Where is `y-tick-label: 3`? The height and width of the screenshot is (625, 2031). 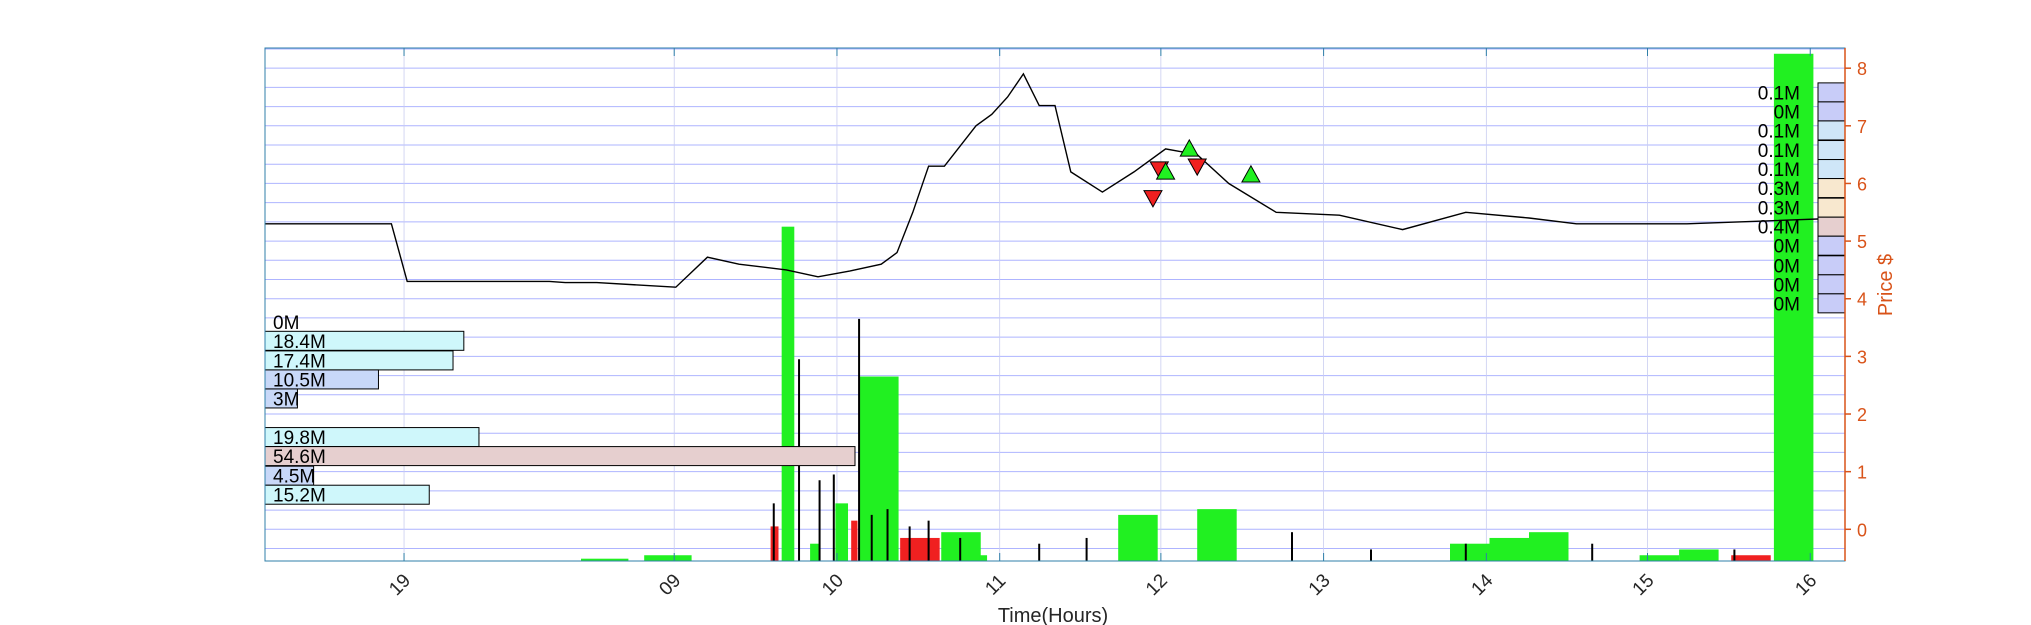 y-tick-label: 3 is located at coordinates (1862, 357).